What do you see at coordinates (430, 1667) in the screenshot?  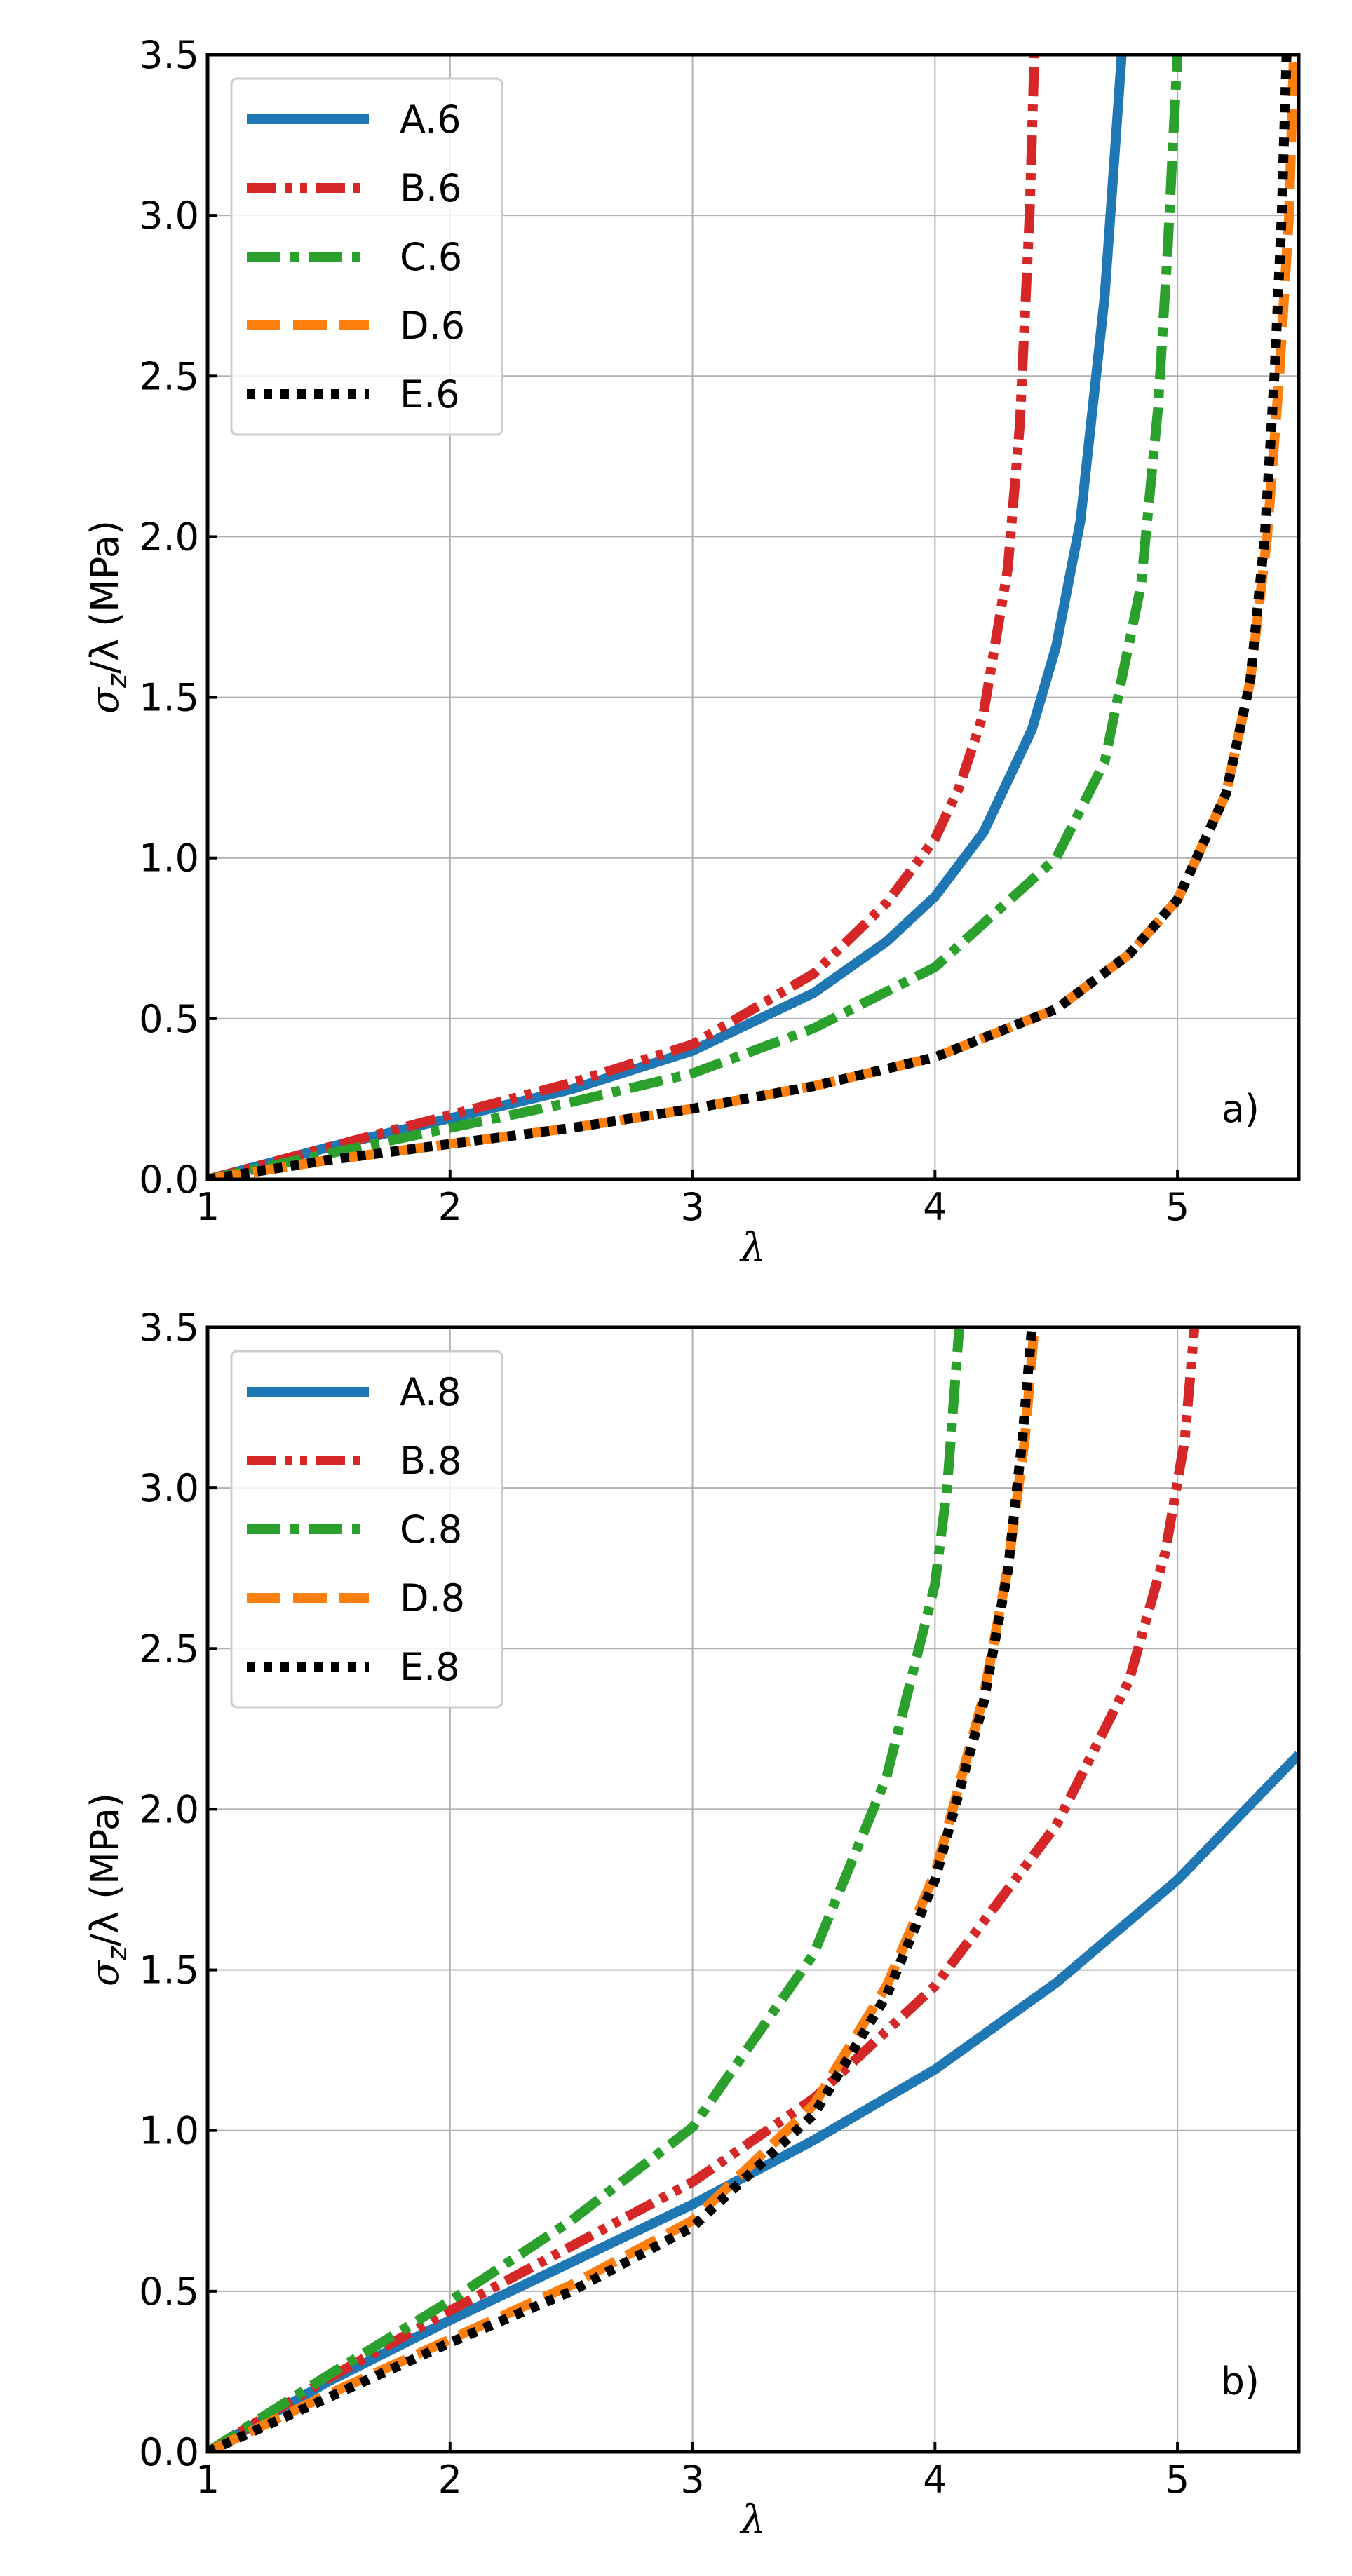 I see `legend-label: E.8` at bounding box center [430, 1667].